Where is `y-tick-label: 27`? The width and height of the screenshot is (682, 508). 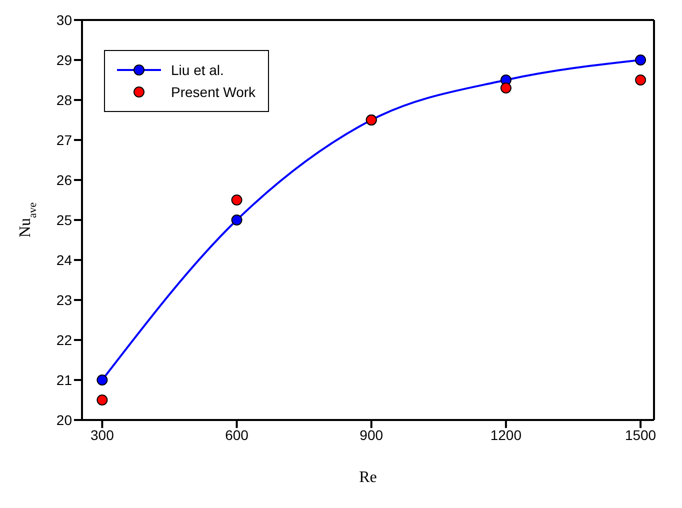 y-tick-label: 27 is located at coordinates (64, 140).